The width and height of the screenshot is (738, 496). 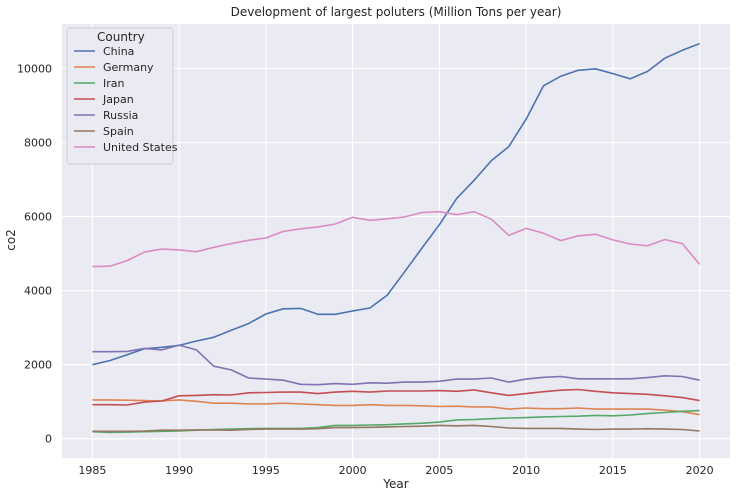 I want to click on y-axis-title: co2, so click(x=11, y=240).